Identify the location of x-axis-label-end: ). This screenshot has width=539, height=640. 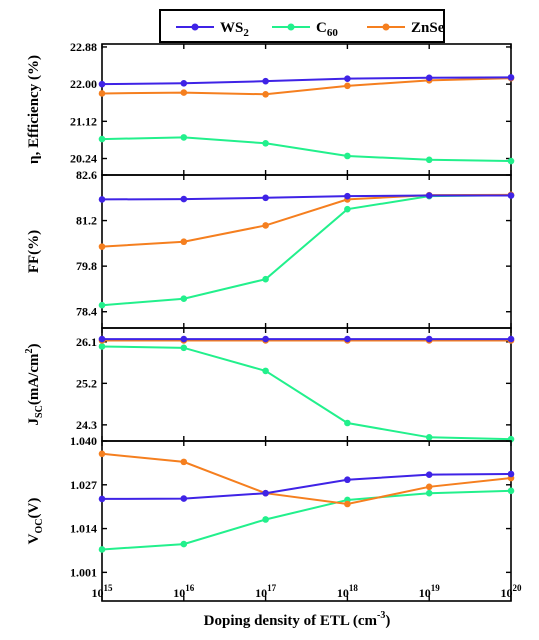
(387, 621).